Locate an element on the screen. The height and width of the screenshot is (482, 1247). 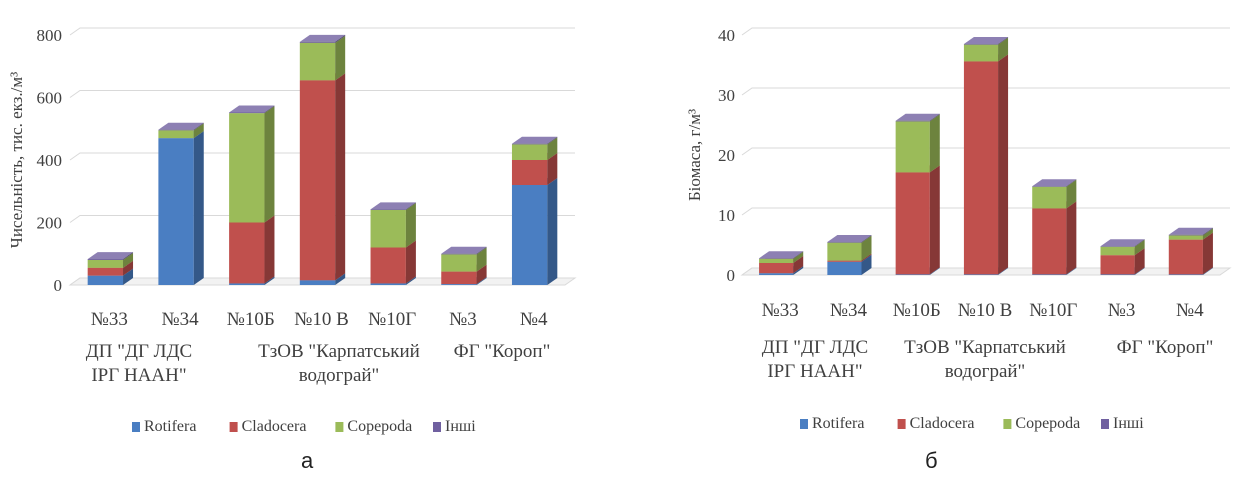
x-category-label: №10Г is located at coordinates (392, 319).